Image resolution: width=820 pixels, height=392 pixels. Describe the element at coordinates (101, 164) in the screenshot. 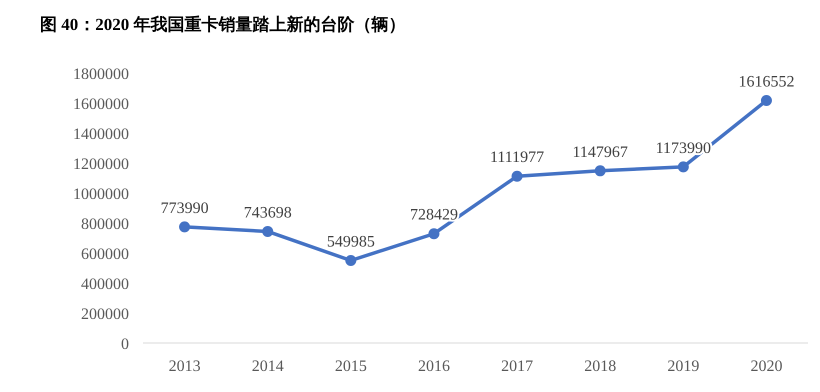

I see `y-tick-label: 1200000` at that location.